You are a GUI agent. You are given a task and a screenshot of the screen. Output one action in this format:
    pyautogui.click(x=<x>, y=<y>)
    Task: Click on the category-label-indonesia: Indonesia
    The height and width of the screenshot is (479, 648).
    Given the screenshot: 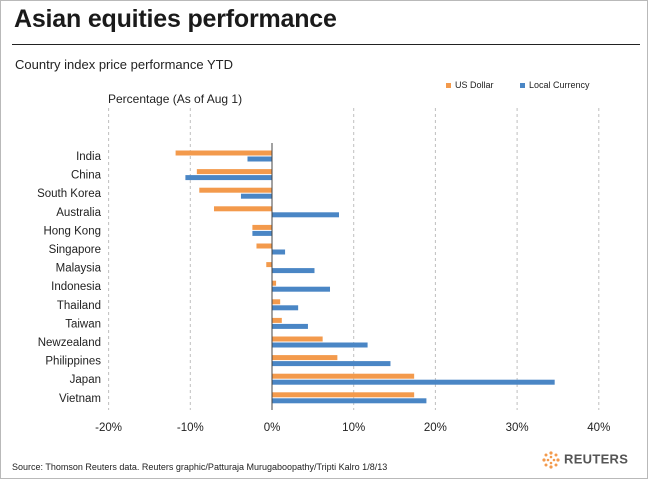 What is the action you would take?
    pyautogui.click(x=76, y=287)
    